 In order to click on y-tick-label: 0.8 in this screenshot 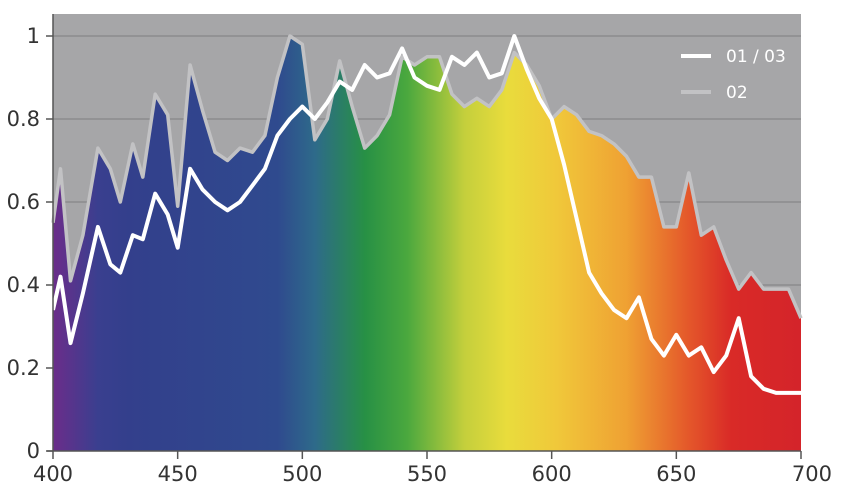, I will do `click(23, 119)`.